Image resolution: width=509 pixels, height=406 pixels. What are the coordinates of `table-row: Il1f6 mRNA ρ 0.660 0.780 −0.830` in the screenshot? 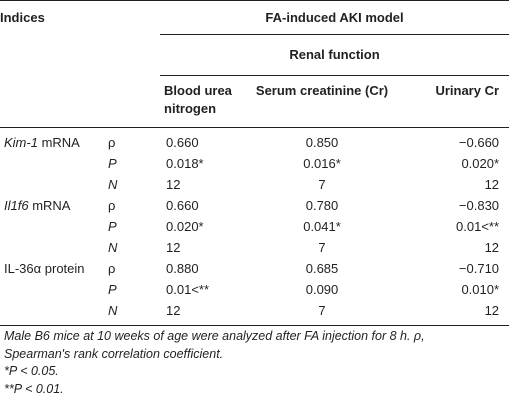 It's located at (254, 205).